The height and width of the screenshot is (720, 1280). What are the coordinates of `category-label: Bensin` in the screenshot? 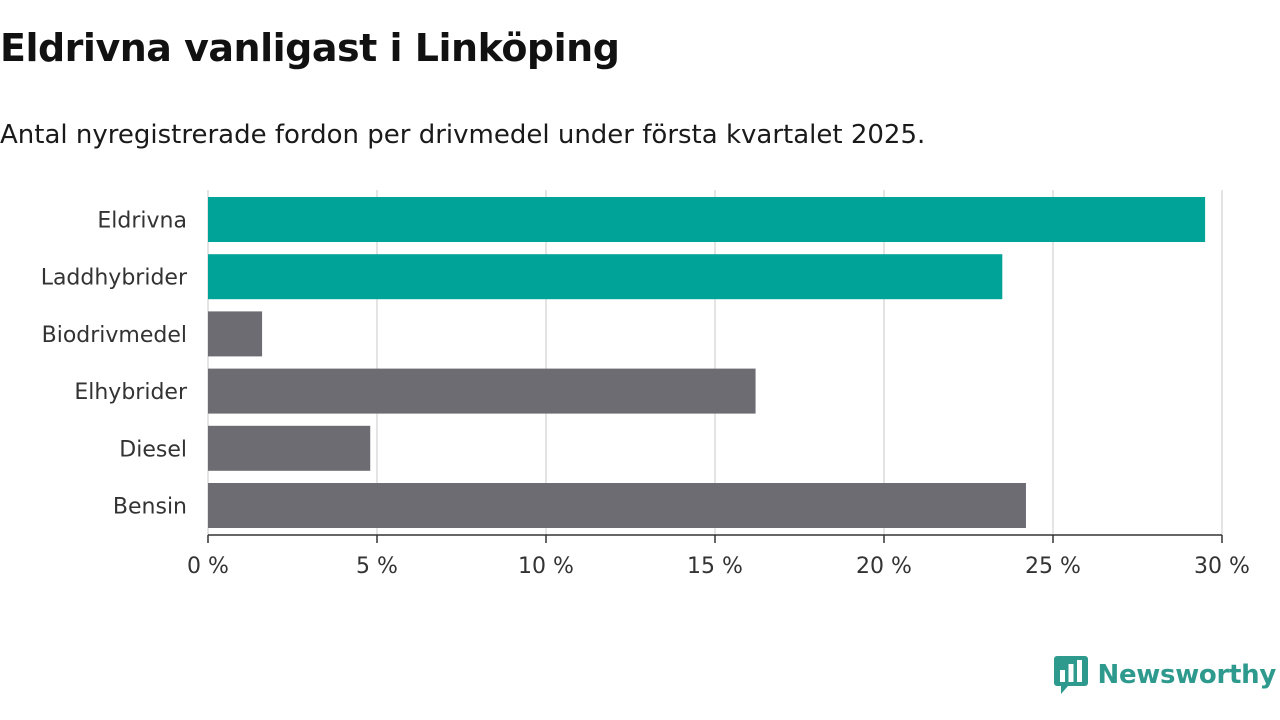 It's located at (150, 507).